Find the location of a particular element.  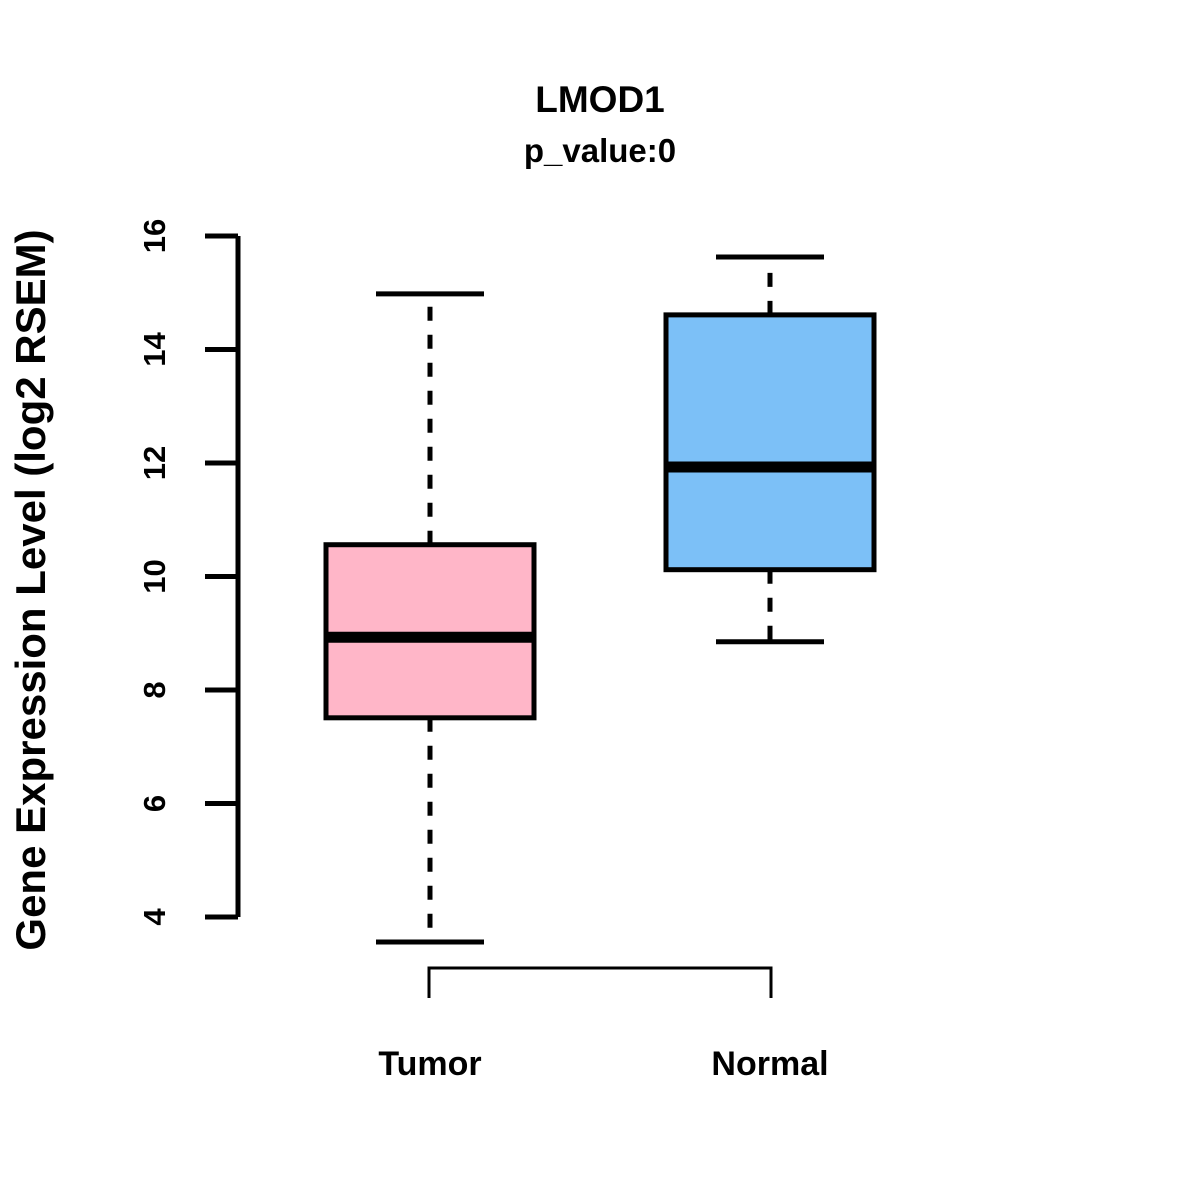

box-group-tumor is located at coordinates (430, 618).